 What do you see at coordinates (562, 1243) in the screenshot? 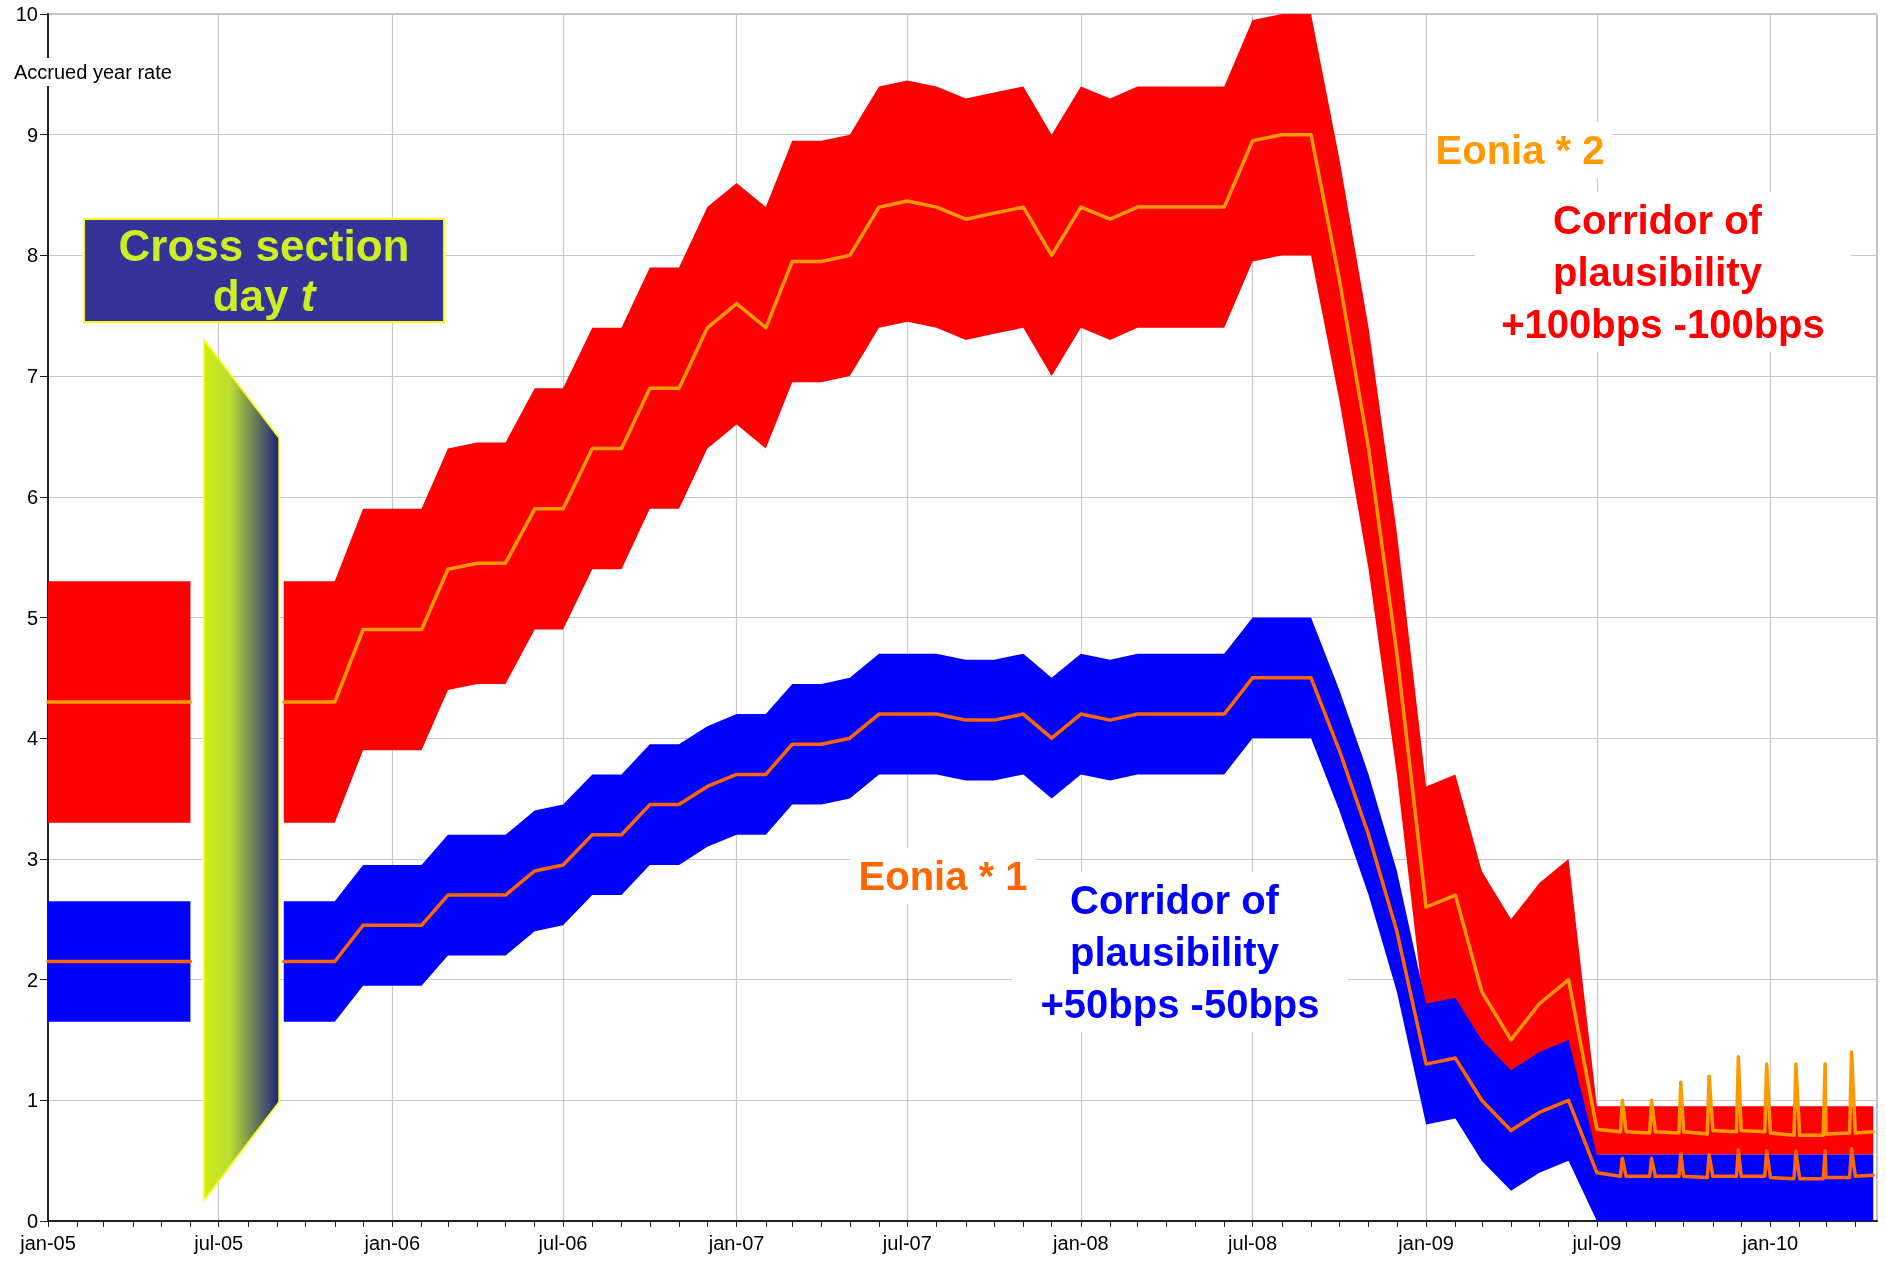
I see `x-tick-label: jul-06` at bounding box center [562, 1243].